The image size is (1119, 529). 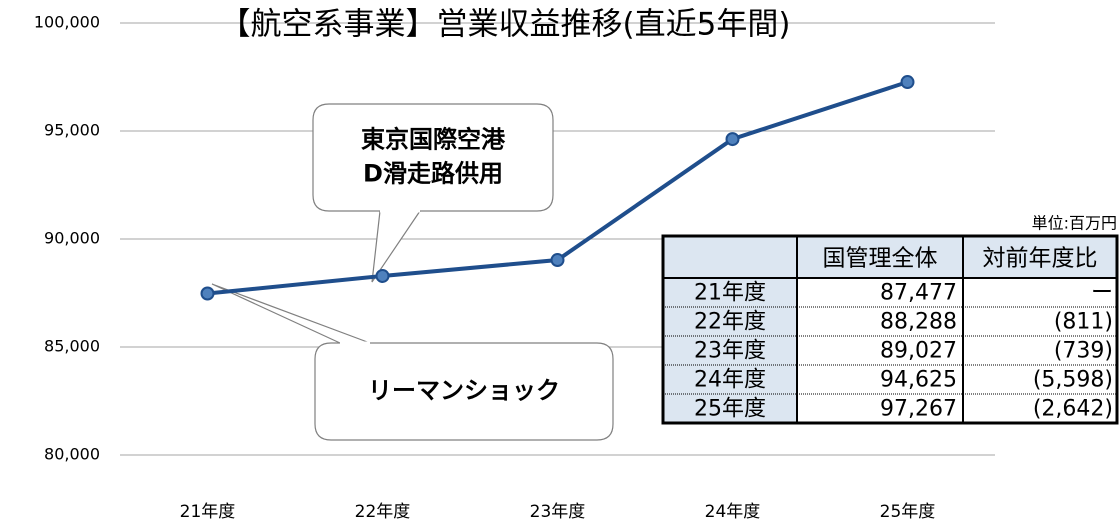 I want to click on table-row-label: 22年度, so click(x=730, y=322).